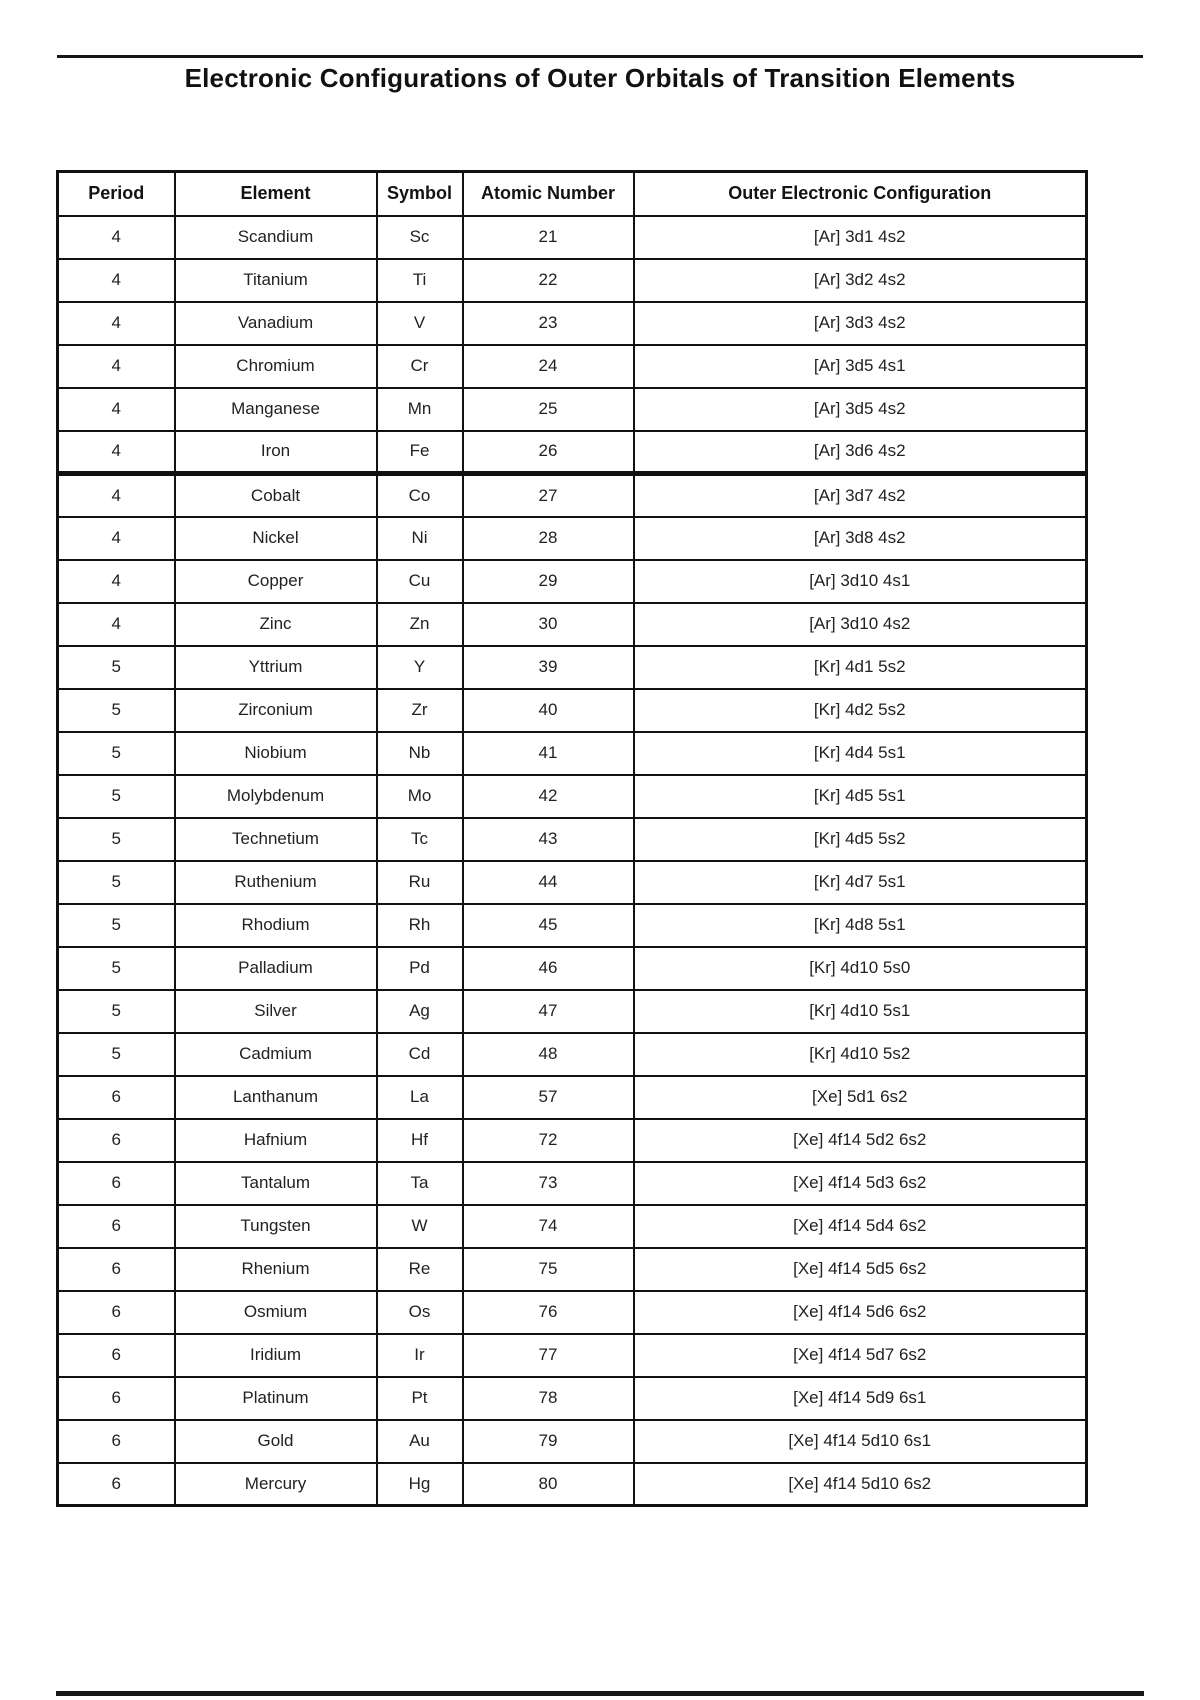 The height and width of the screenshot is (1700, 1200). Describe the element at coordinates (275, 753) in the screenshot. I see `table-cell: Niobium` at that location.